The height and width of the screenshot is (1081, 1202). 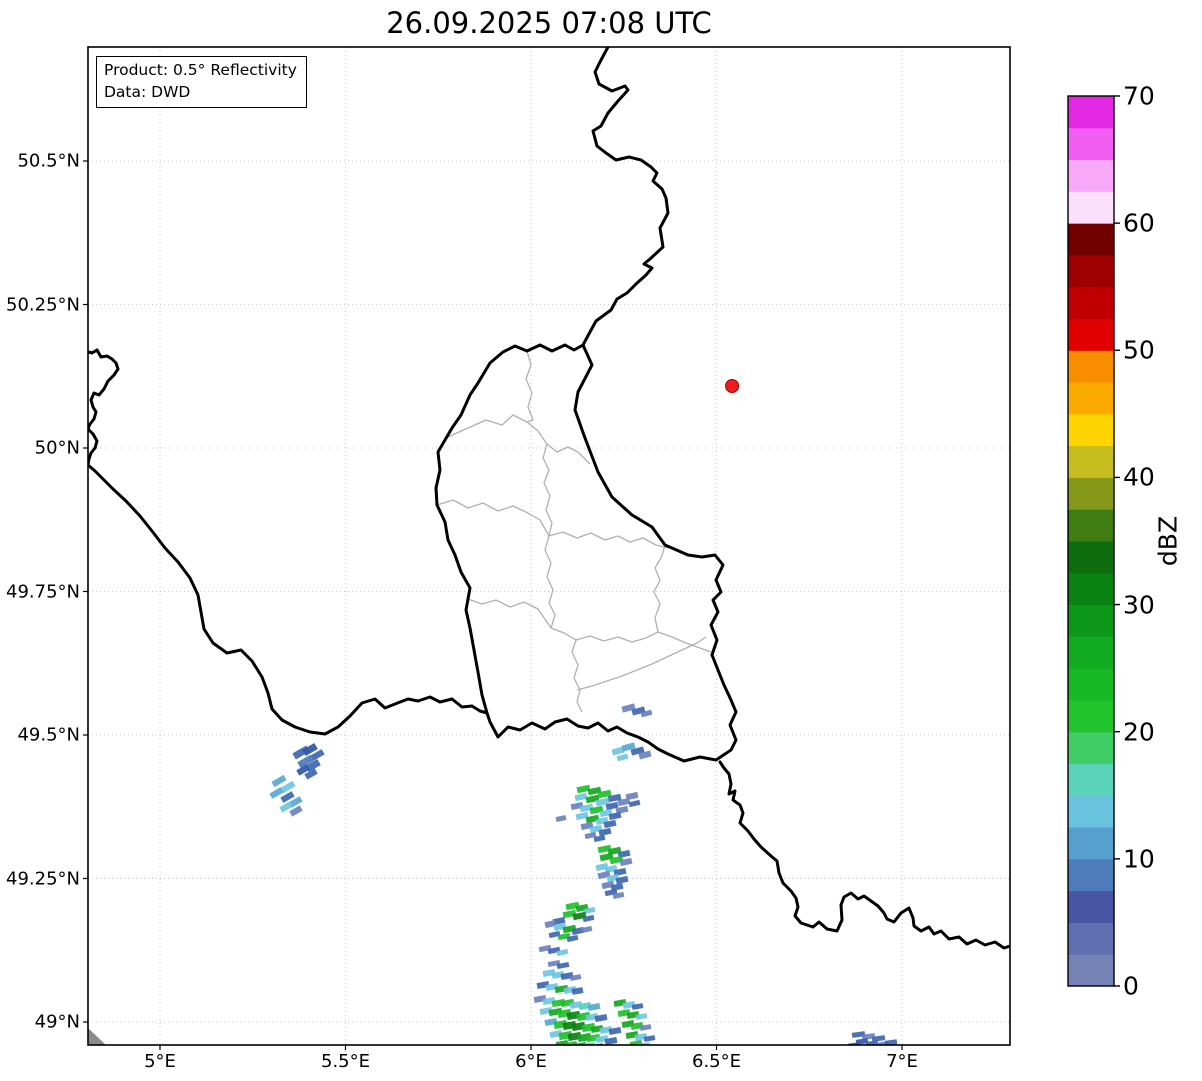 I want to click on colorbar-unit-label: dBZ, so click(x=1168, y=541).